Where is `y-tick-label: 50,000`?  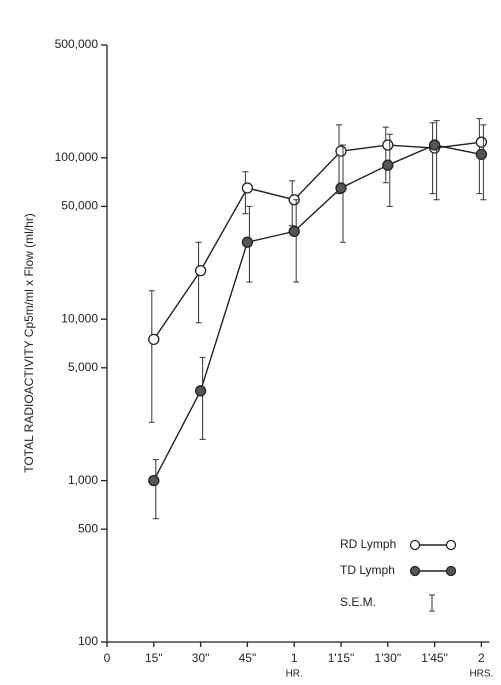
y-tick-label: 50,000 is located at coordinates (79, 206).